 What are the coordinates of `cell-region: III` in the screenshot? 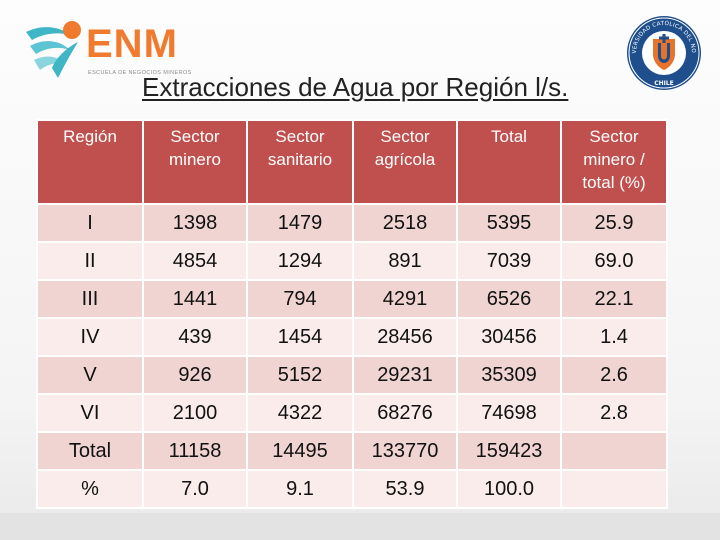 It's located at (90, 299).